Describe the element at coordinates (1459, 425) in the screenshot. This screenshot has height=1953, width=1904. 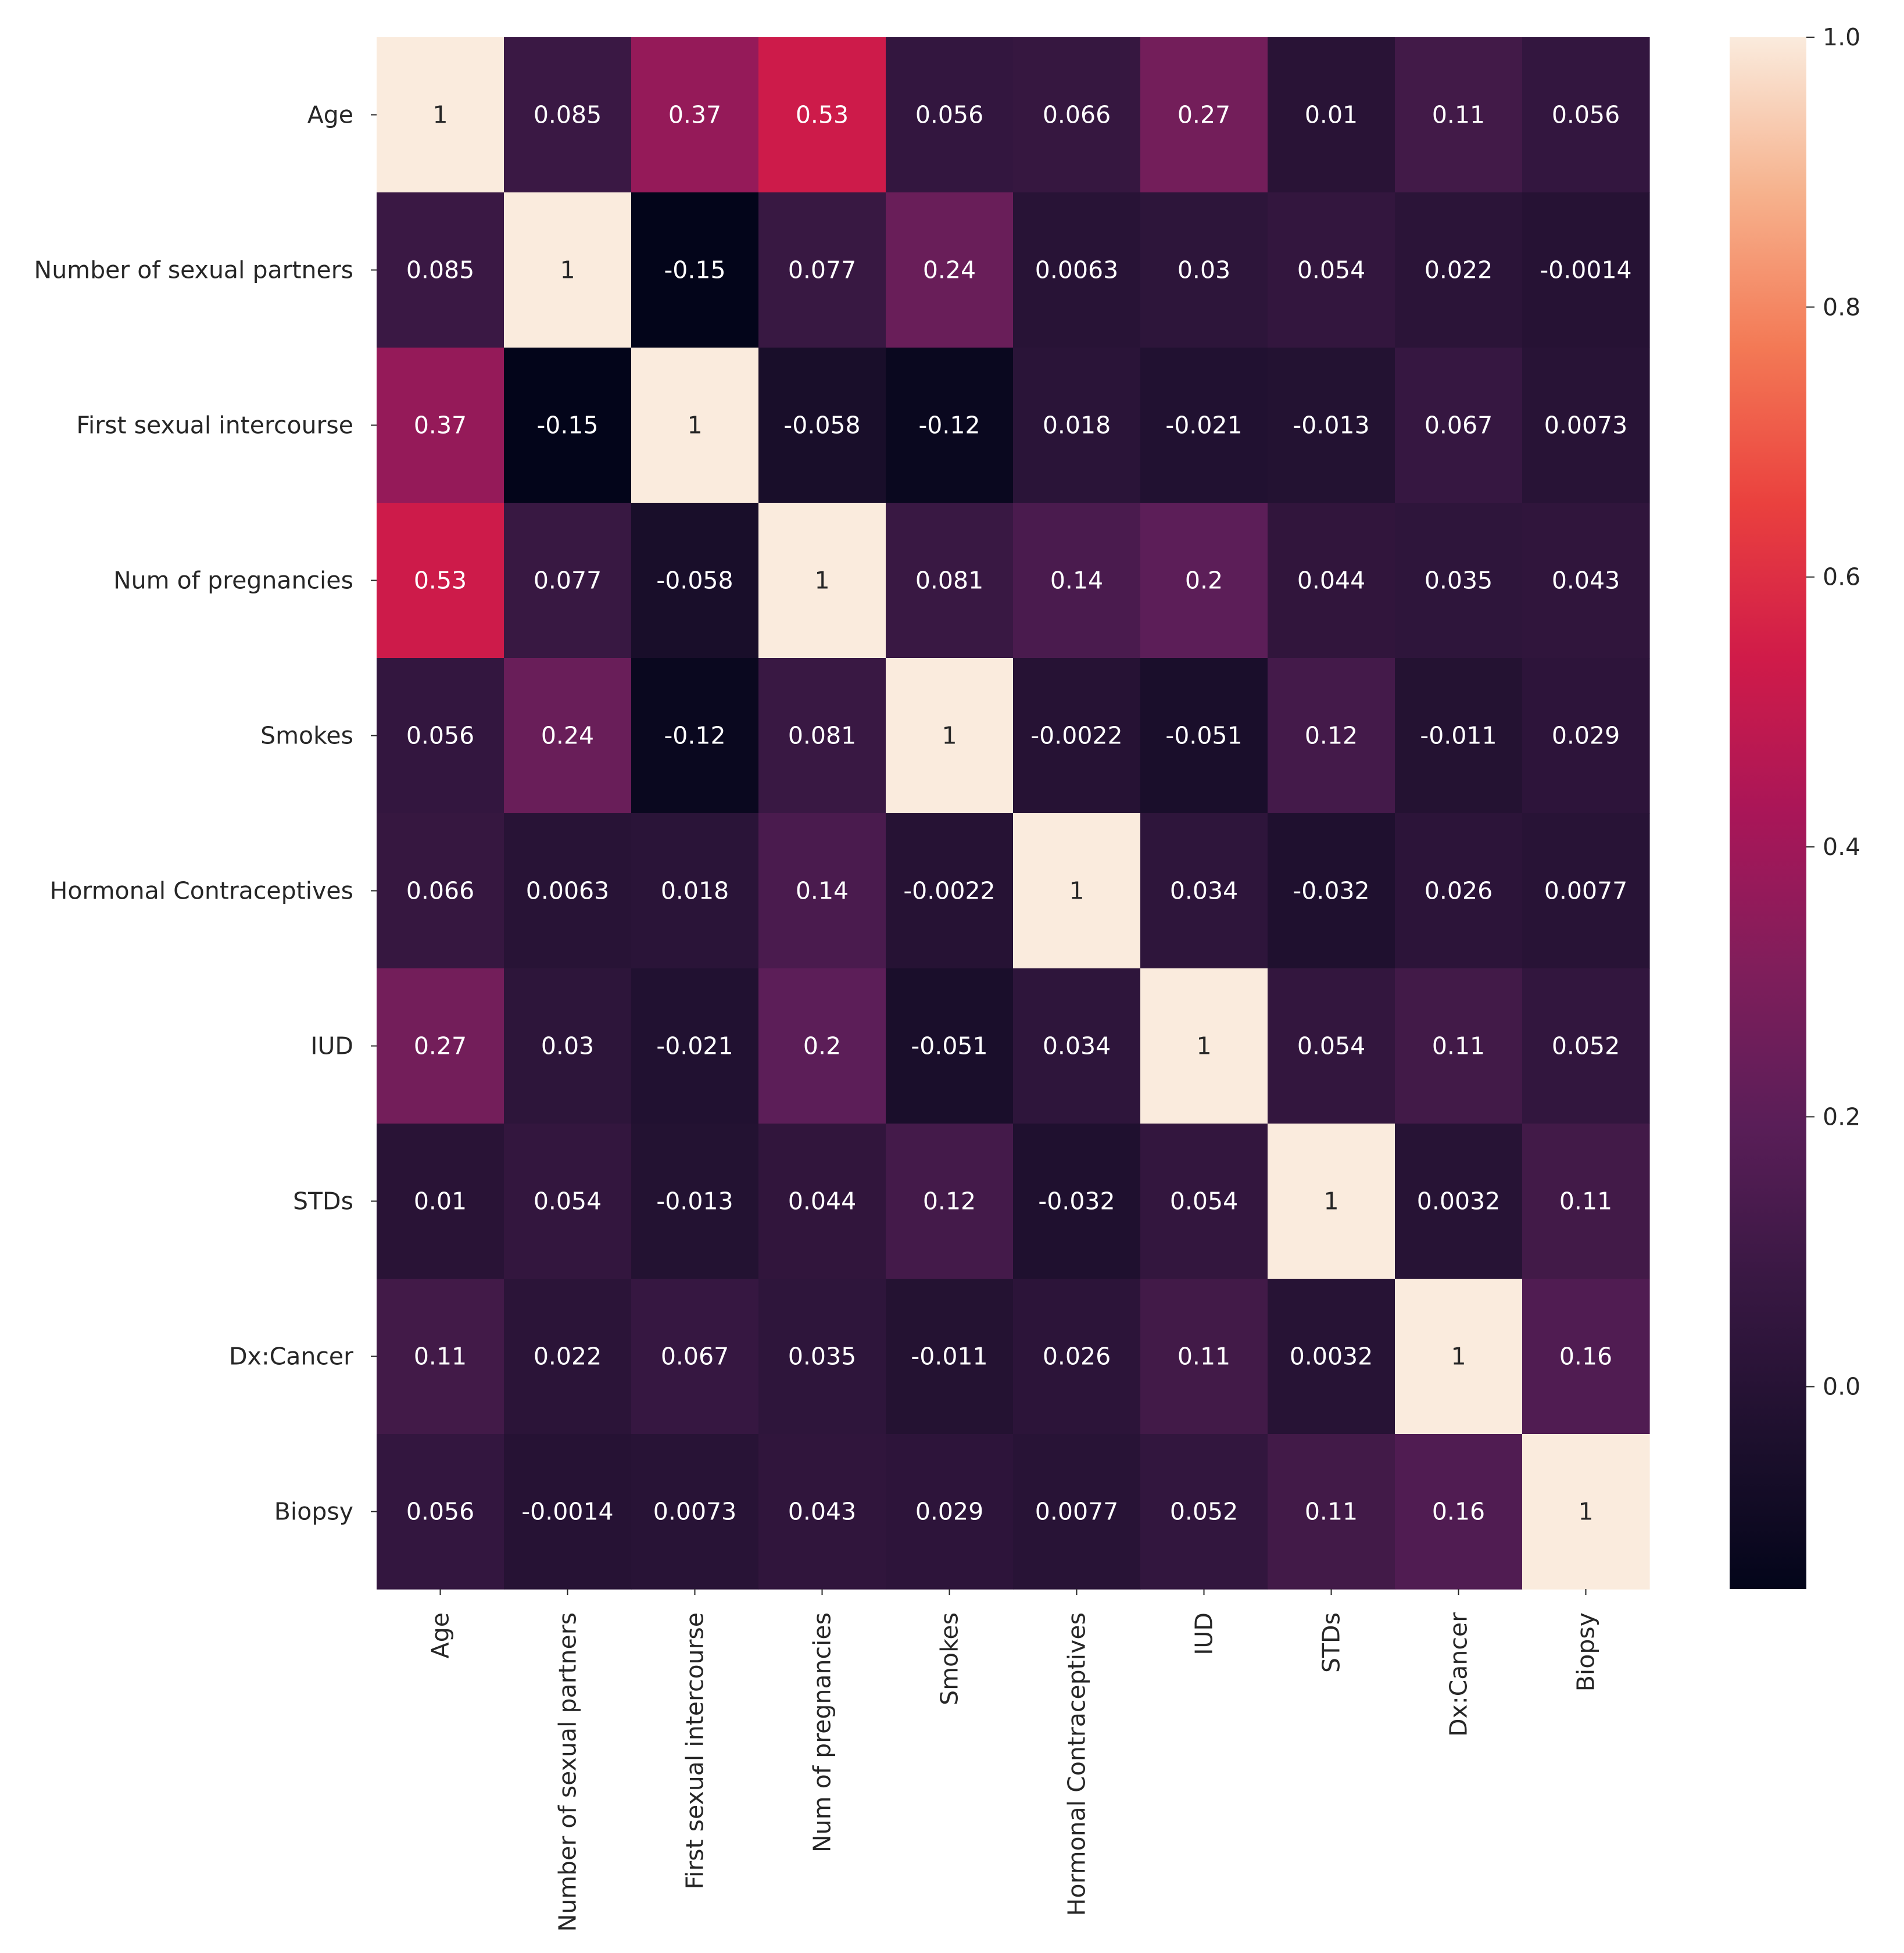
I see `cell-value-label: 0.067` at that location.